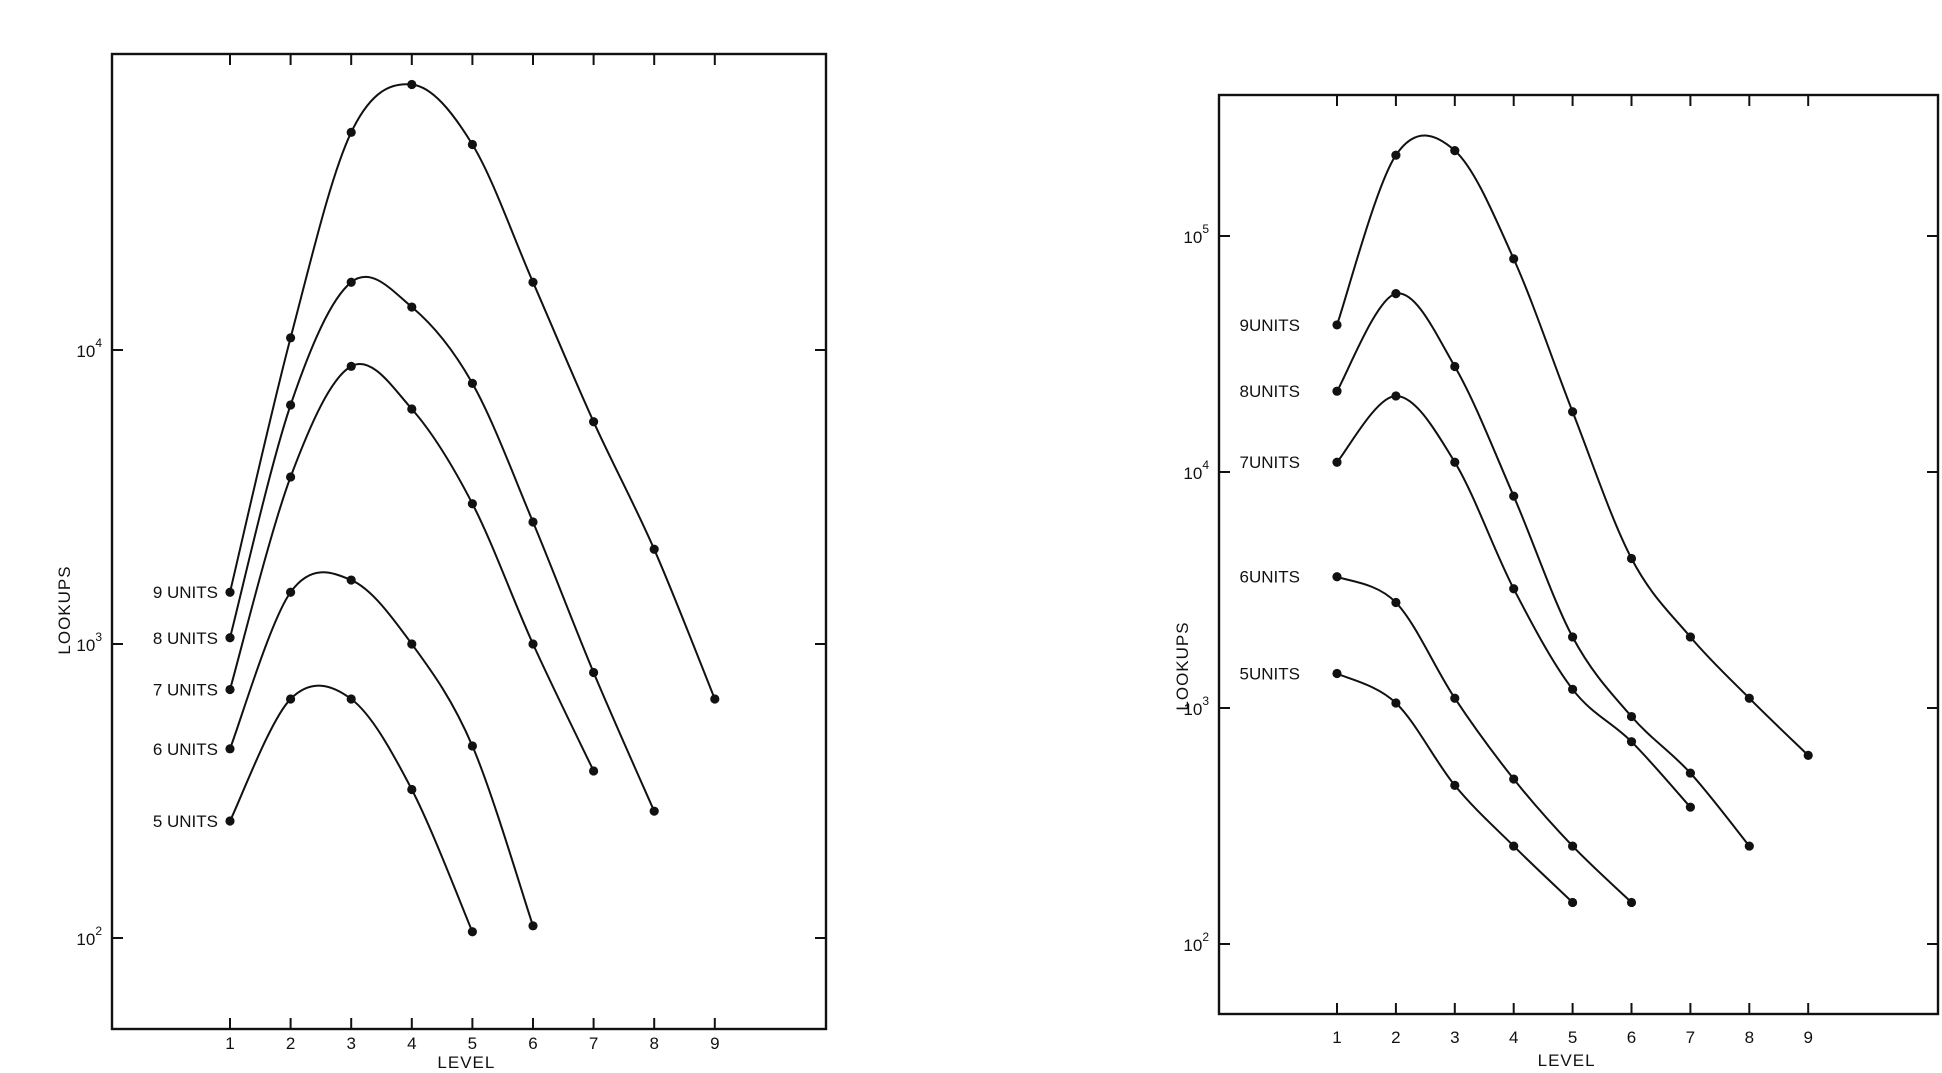  I want to click on x-axis-label: LEVEL, so click(1567, 1060).